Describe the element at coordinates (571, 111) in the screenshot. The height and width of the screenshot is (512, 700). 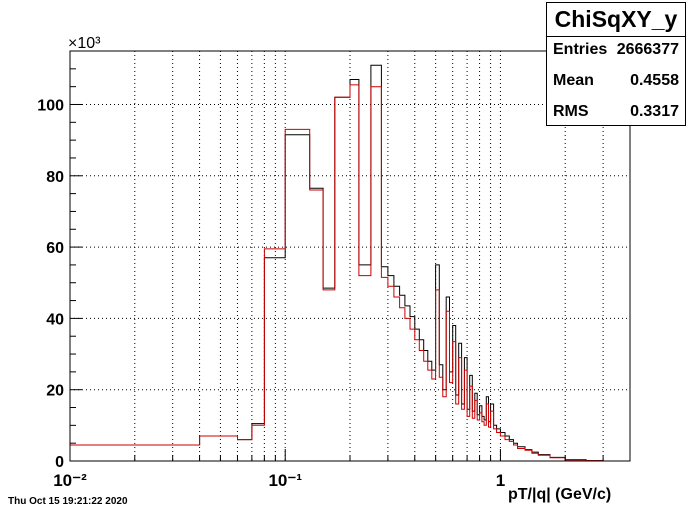
I see `rms-label: RMS` at that location.